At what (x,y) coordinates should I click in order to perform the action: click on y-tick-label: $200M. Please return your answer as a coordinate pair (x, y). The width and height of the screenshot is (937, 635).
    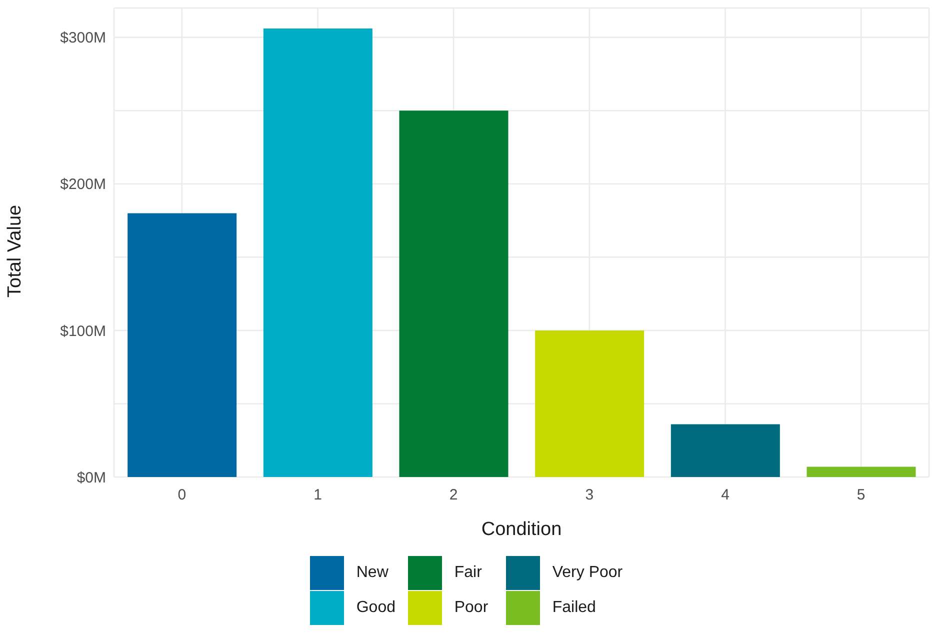
    Looking at the image, I should click on (83, 185).